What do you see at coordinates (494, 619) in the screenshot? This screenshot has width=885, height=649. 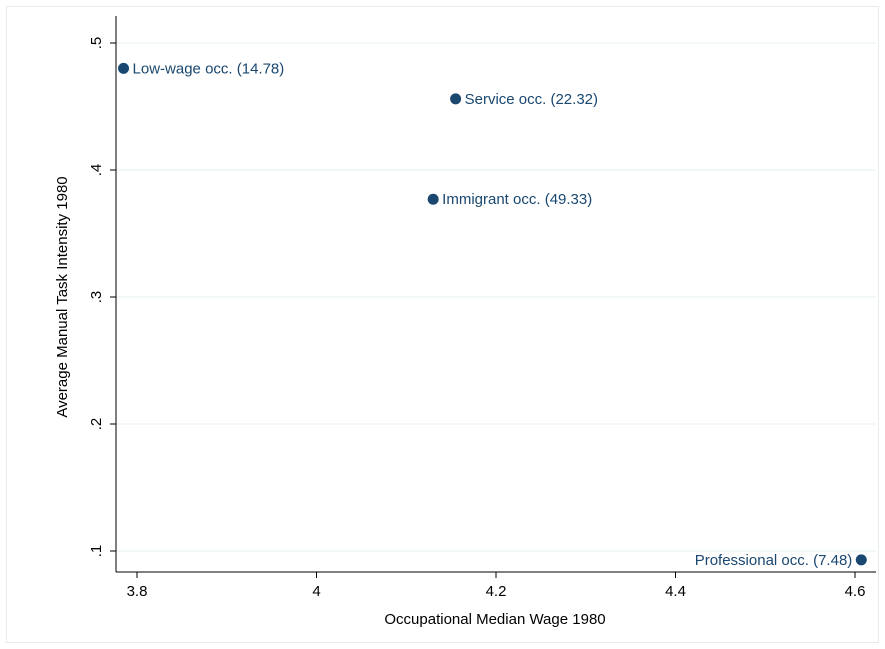 I see `x-axis-title: Occupational Median Wage 1980` at bounding box center [494, 619].